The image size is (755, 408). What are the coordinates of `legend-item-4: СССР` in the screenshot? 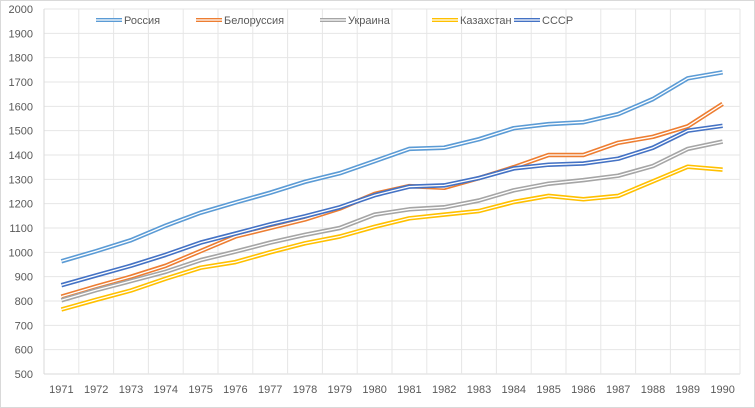 It's located at (543, 21).